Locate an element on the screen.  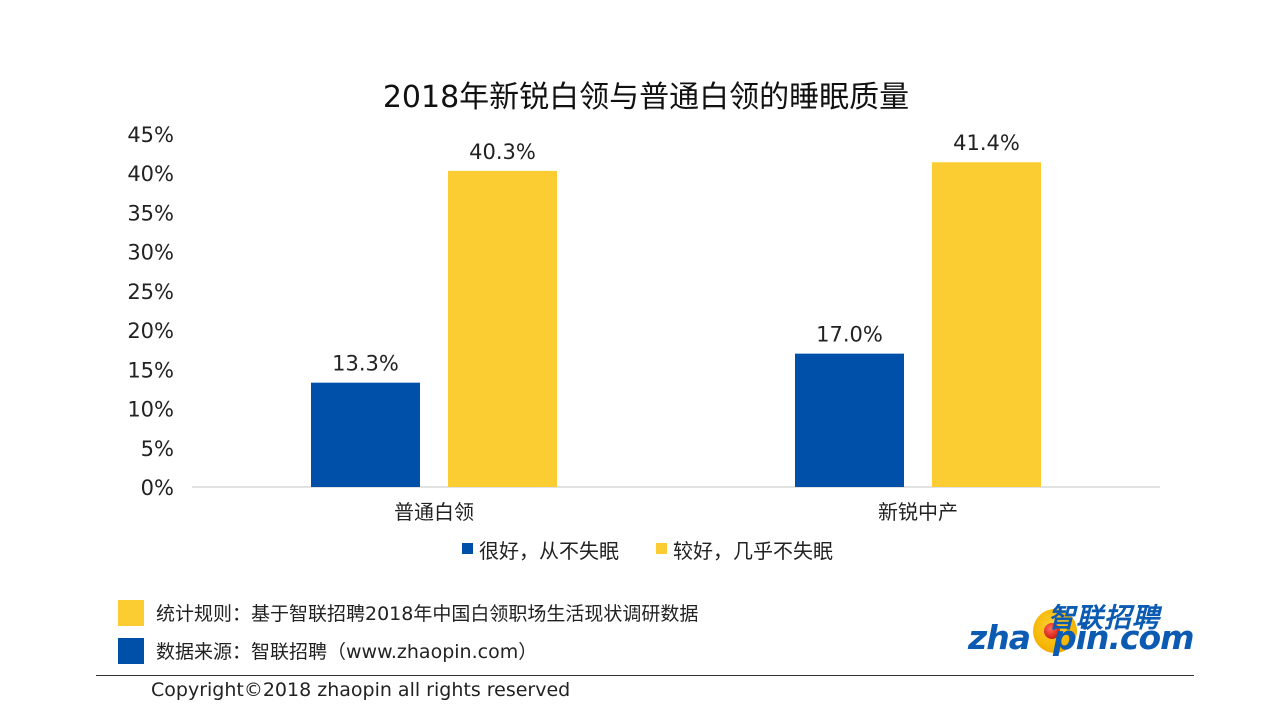
bar-value-label: 17.0% is located at coordinates (849, 335).